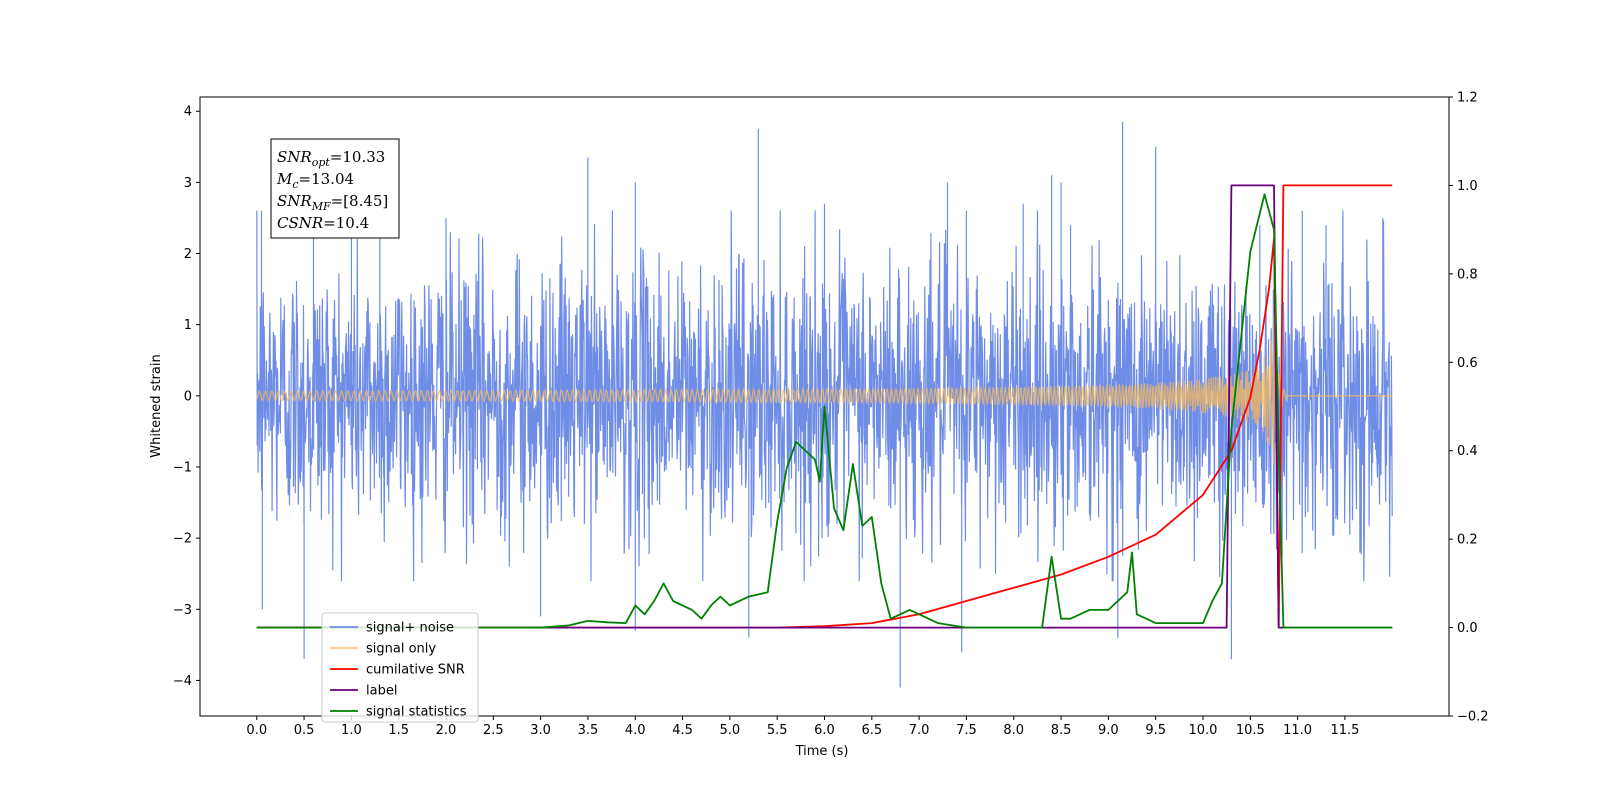 The image size is (1600, 800). I want to click on y-axis-left-ticks: −4 −3 −2 −1 0 1 2 3 4, so click(186, 397).